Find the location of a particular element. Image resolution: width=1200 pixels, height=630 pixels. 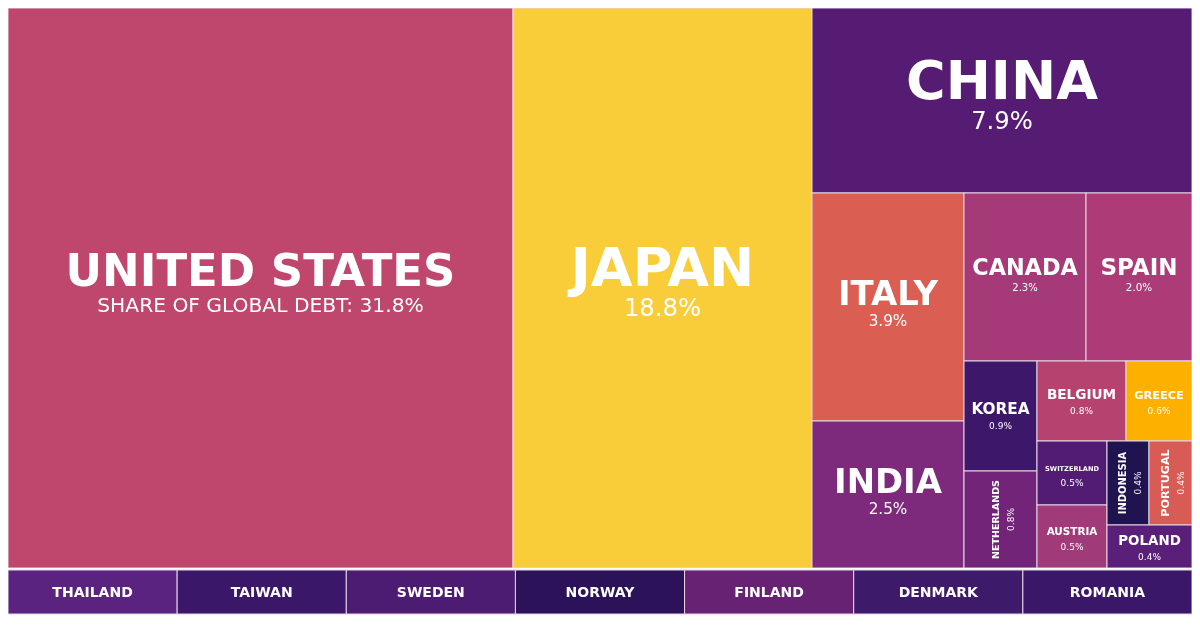

category-label: ITALY is located at coordinates (888, 293).